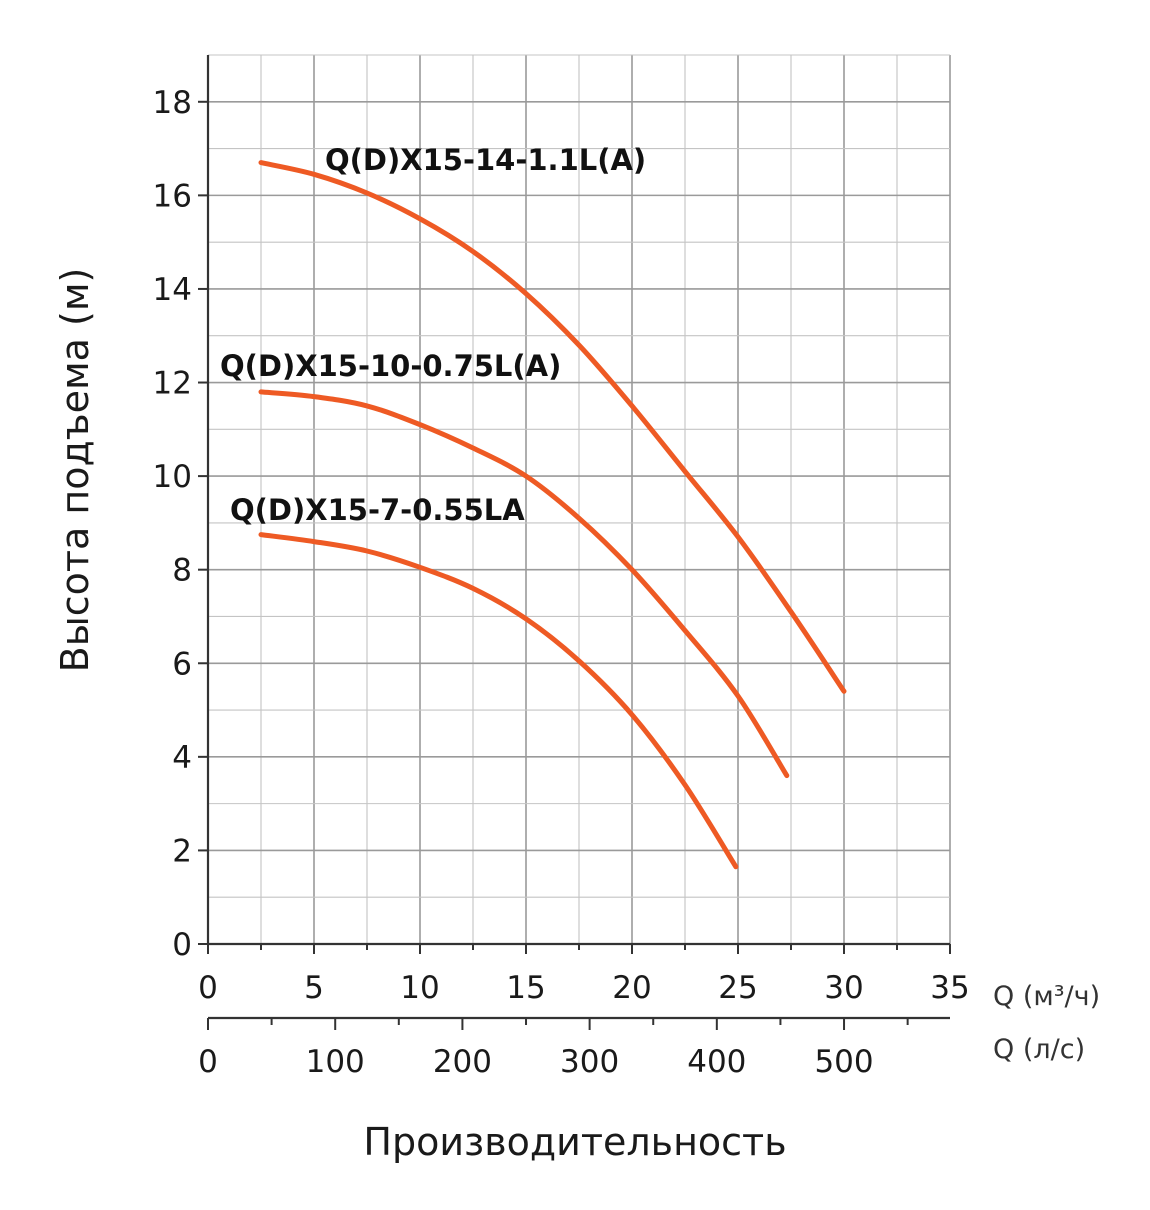 This screenshot has height=1210, width=1150. What do you see at coordinates (172, 384) in the screenshot?
I see `y-tick-label: 12` at bounding box center [172, 384].